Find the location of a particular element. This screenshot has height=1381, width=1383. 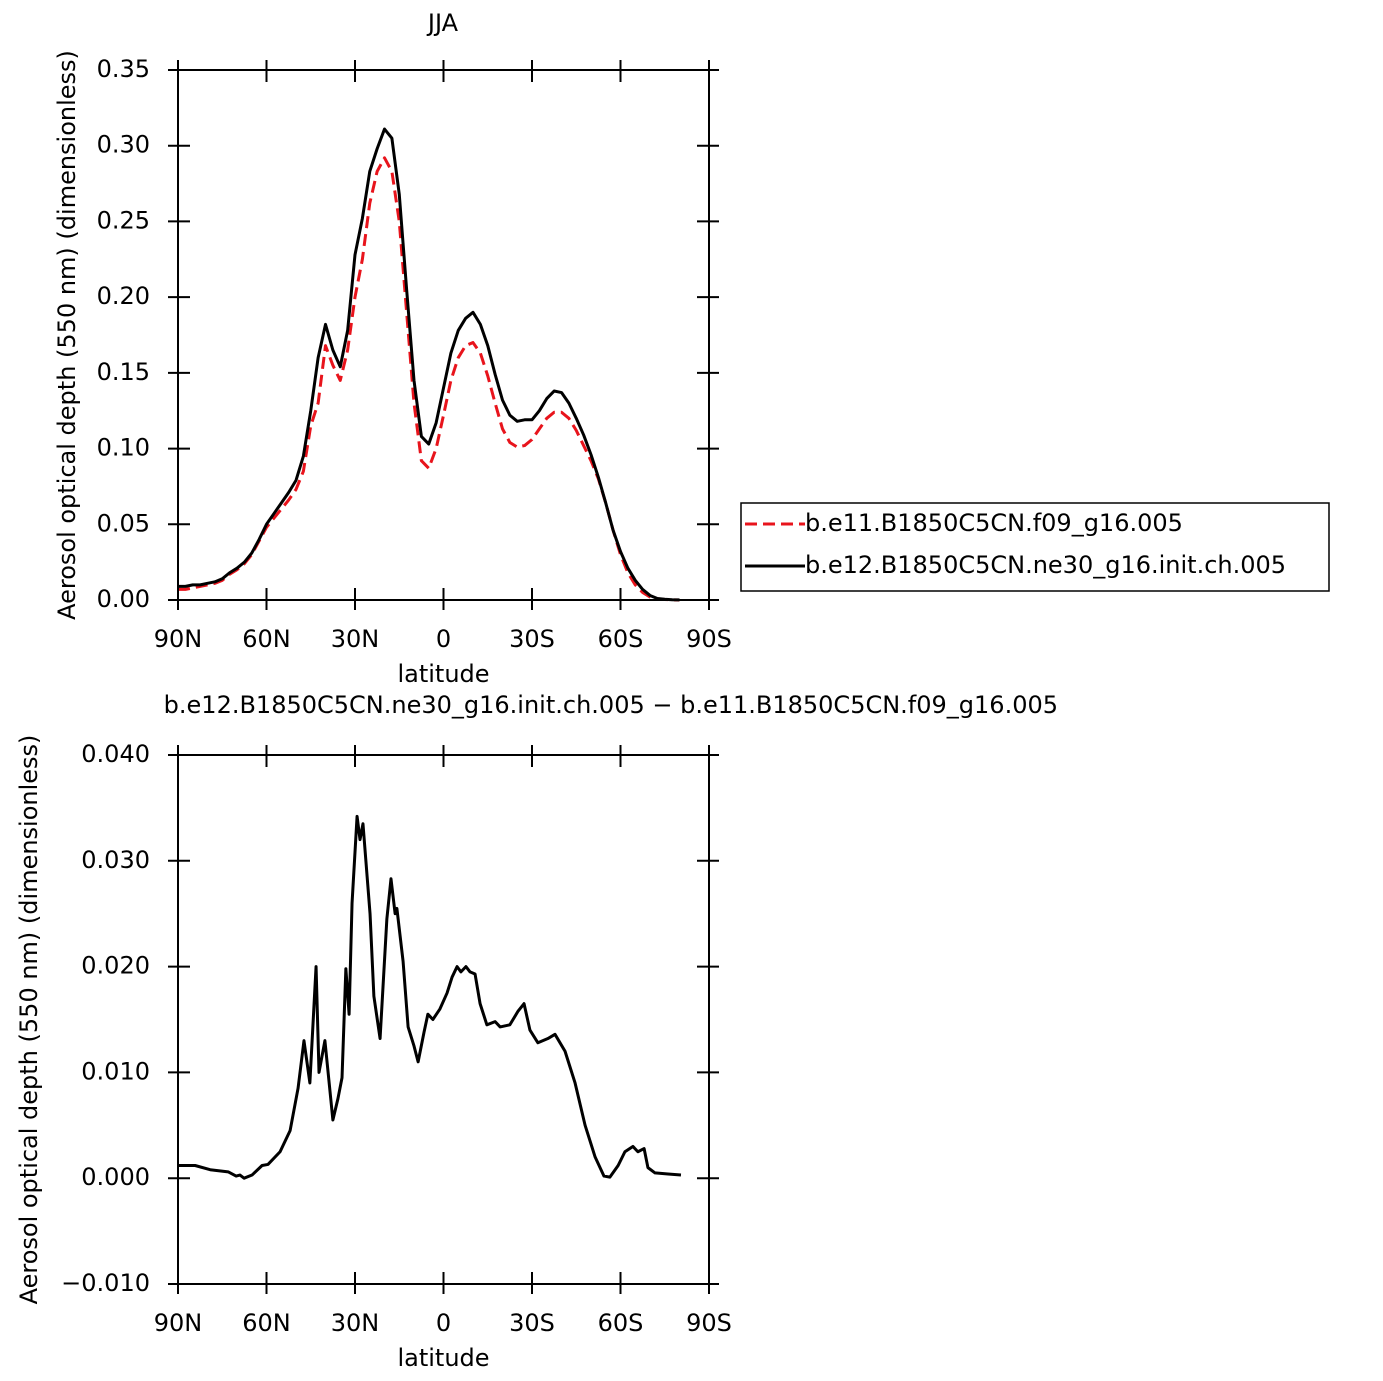

y-tick-label: −0.010 is located at coordinates (105, 1283).